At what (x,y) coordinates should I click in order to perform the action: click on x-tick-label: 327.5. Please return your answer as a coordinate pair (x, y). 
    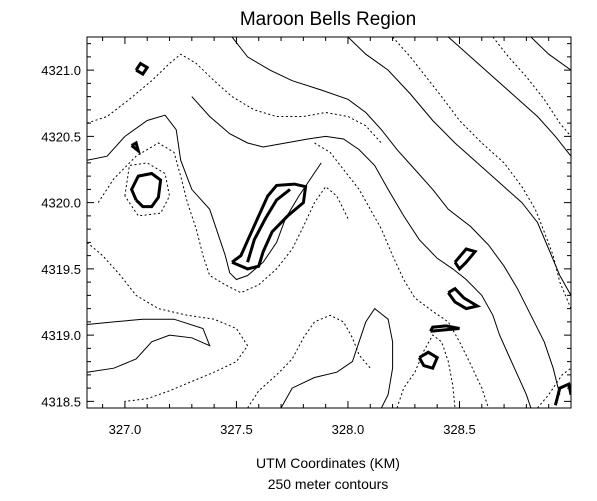
    Looking at the image, I should click on (236, 429).